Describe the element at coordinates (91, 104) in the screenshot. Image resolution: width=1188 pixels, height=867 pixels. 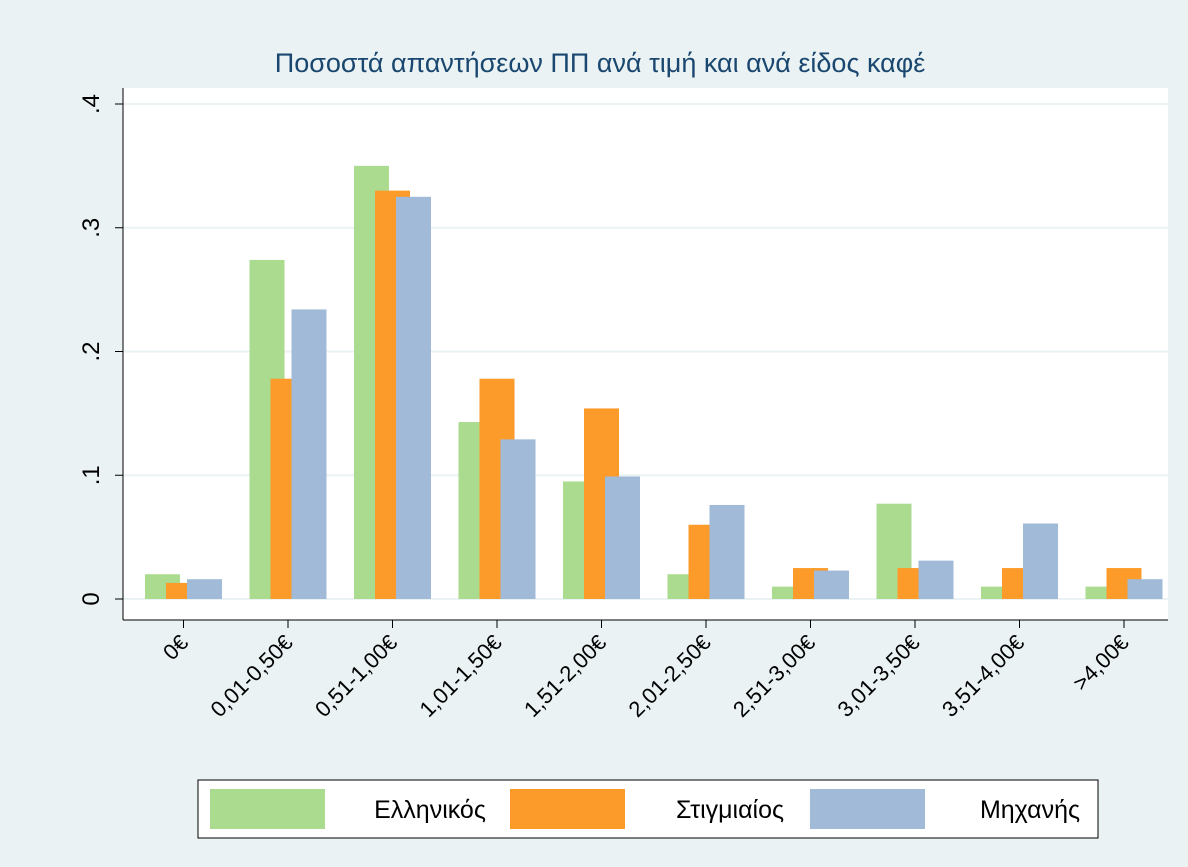
I see `y-tick-label: .4` at that location.